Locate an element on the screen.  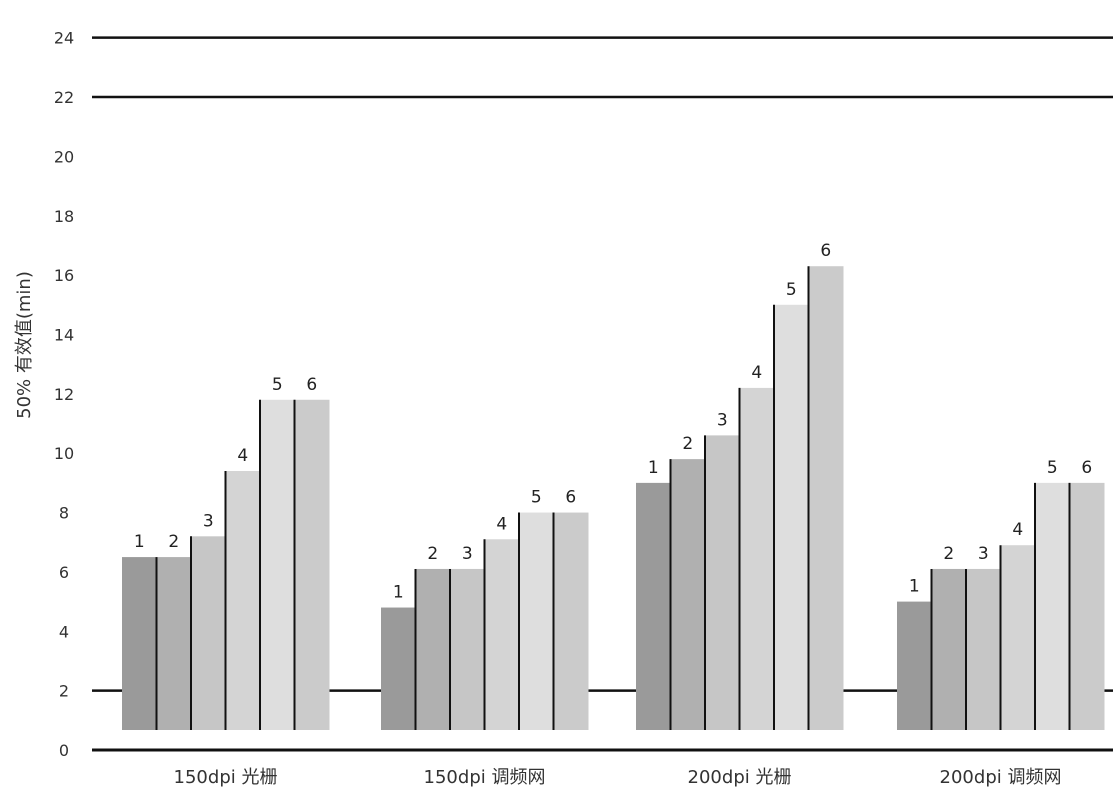
y-tick-label: 0 is located at coordinates (64, 750).